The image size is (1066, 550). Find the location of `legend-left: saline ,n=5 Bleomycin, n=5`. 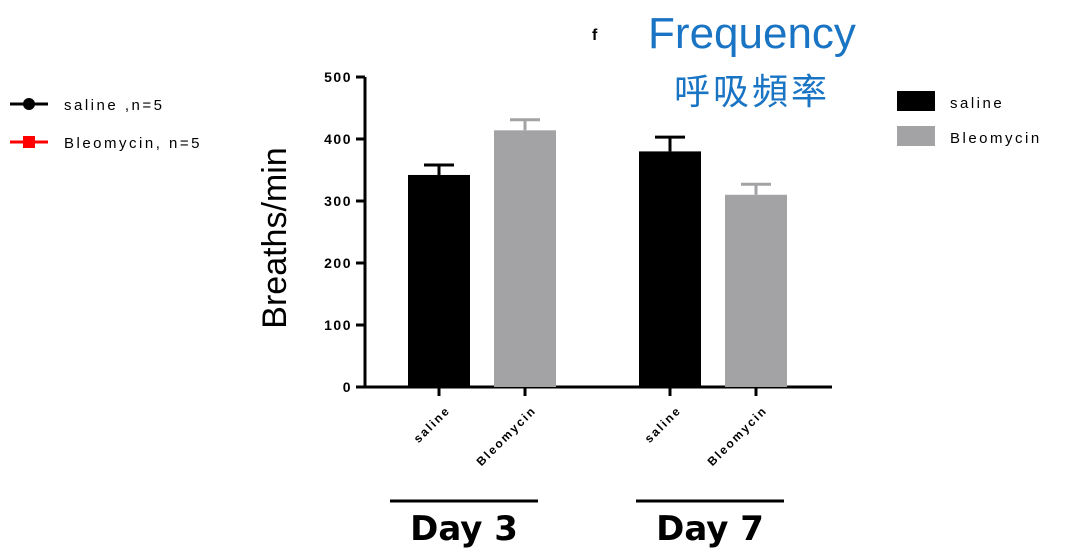

legend-left: saline ,n=5 Bleomycin, n=5 is located at coordinates (106, 124).